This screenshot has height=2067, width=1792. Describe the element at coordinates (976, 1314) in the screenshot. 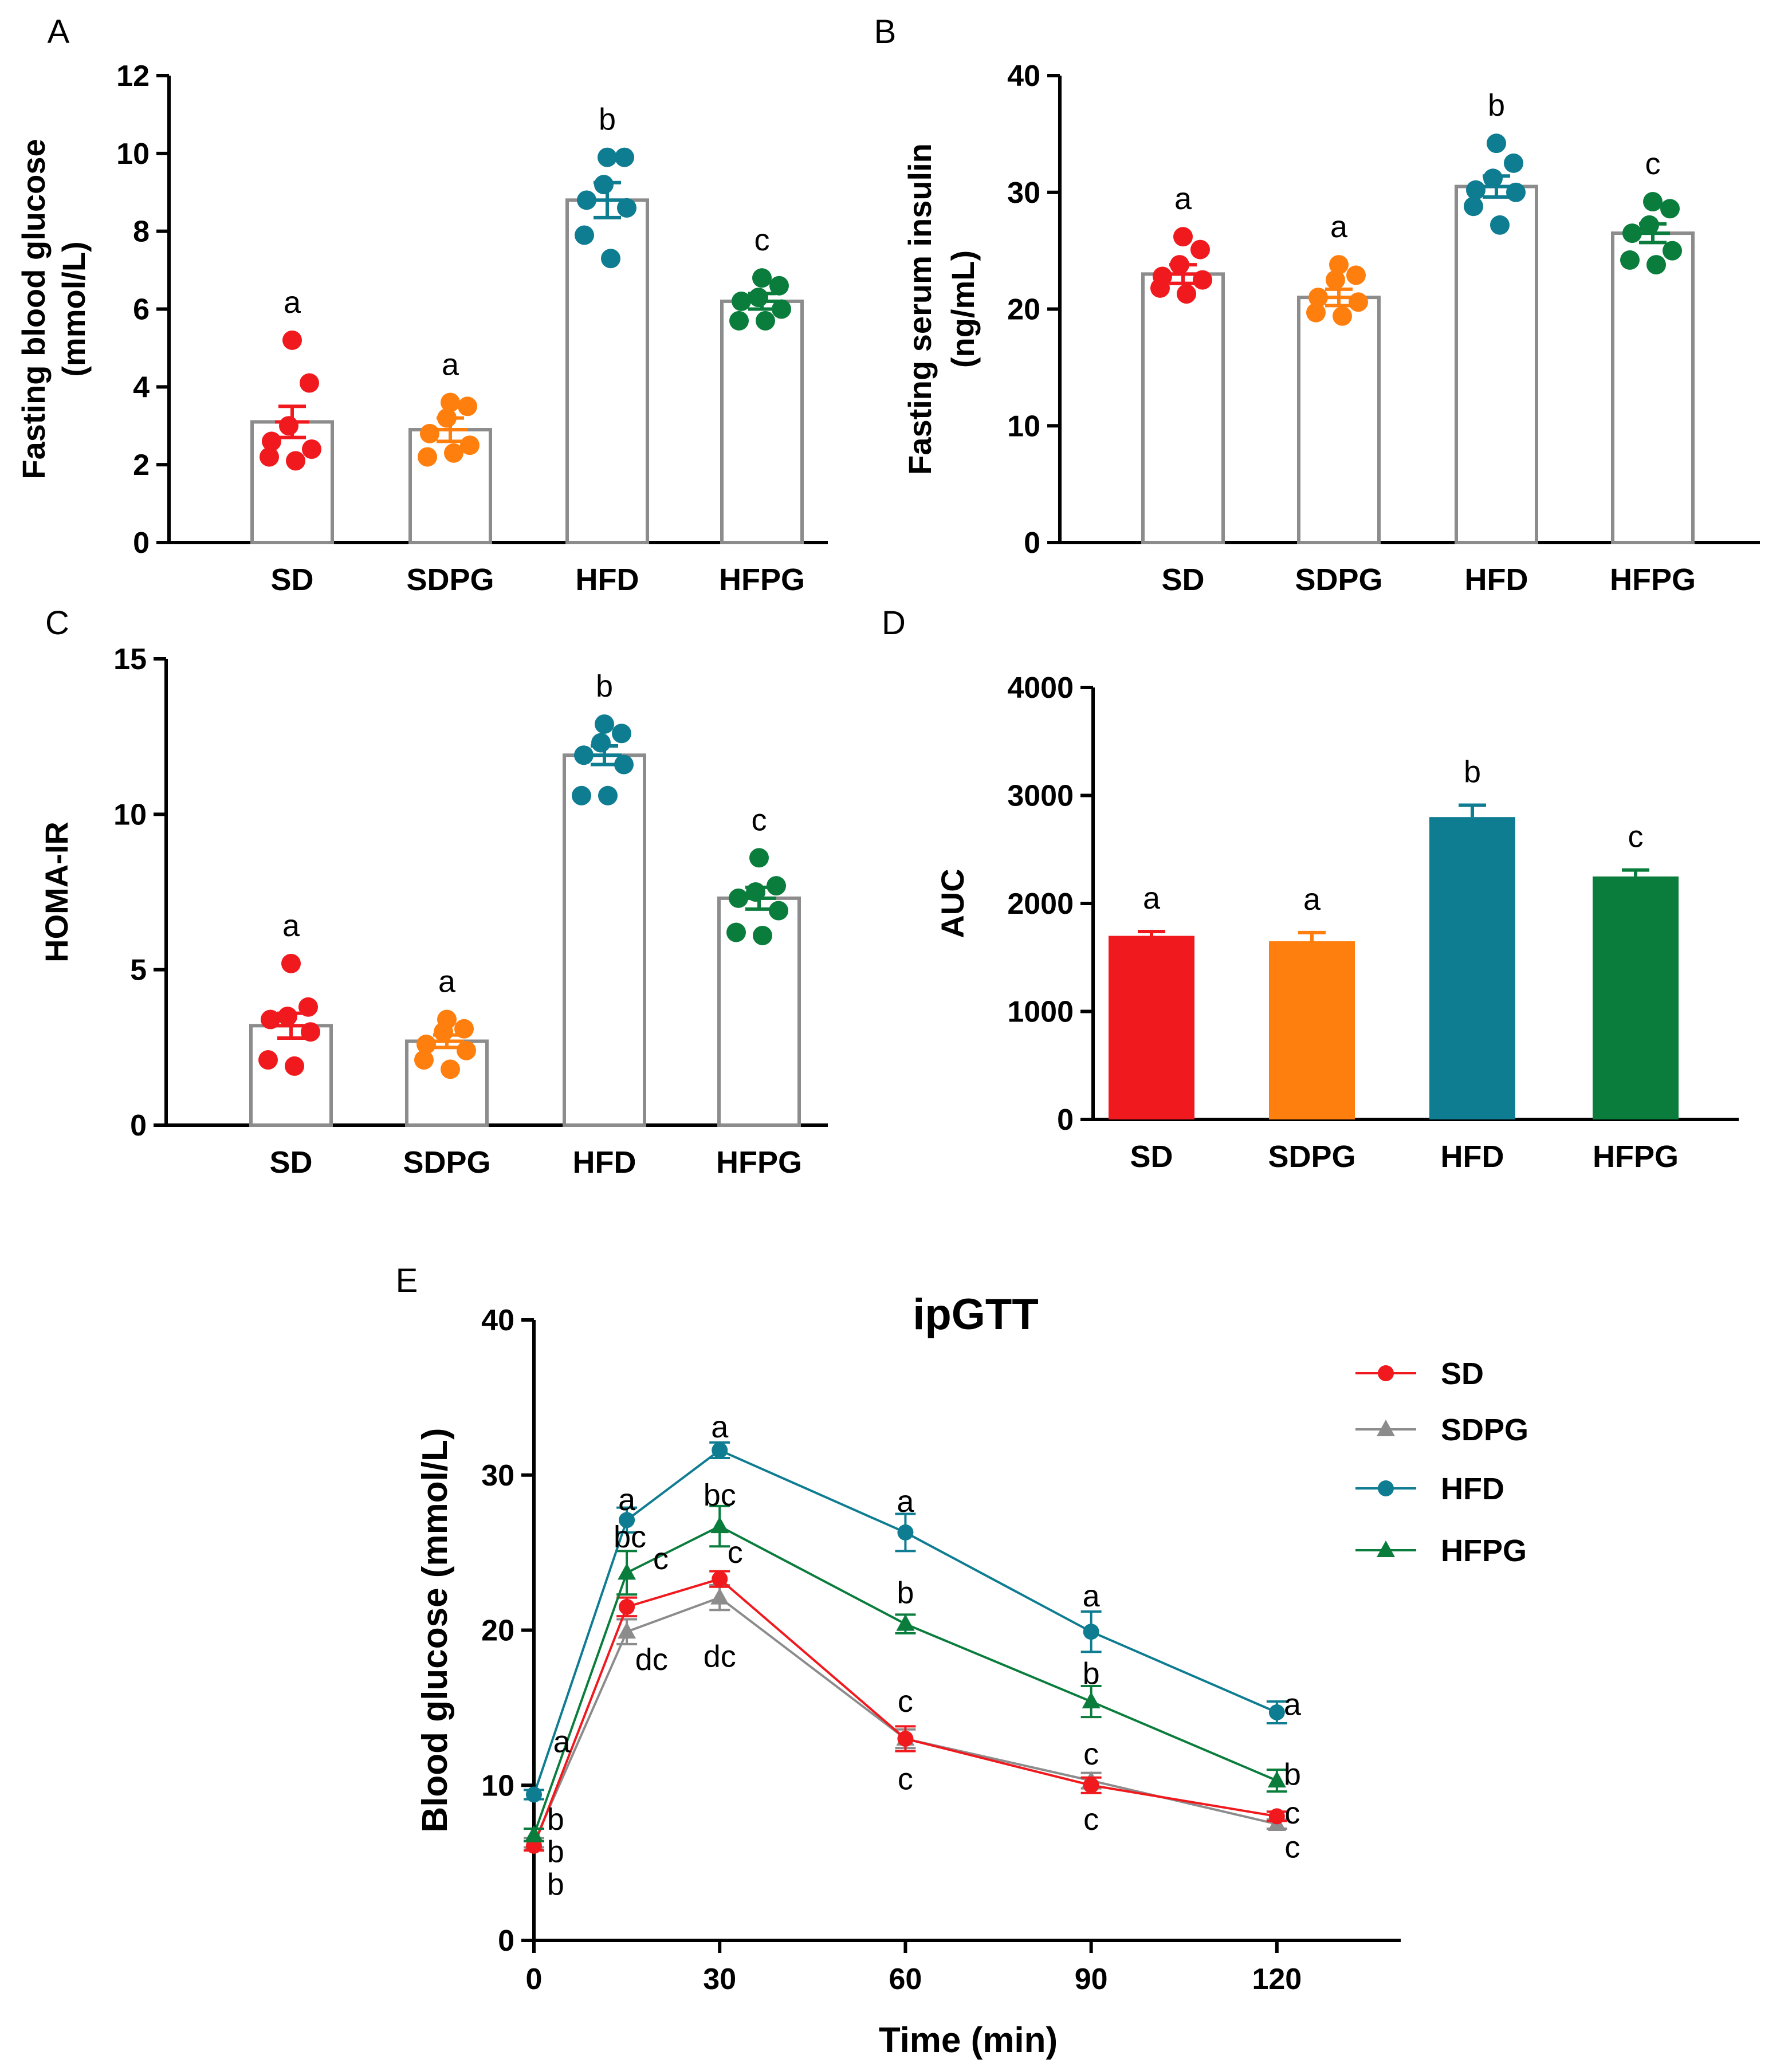

I see `chart-title: ipGTT` at that location.